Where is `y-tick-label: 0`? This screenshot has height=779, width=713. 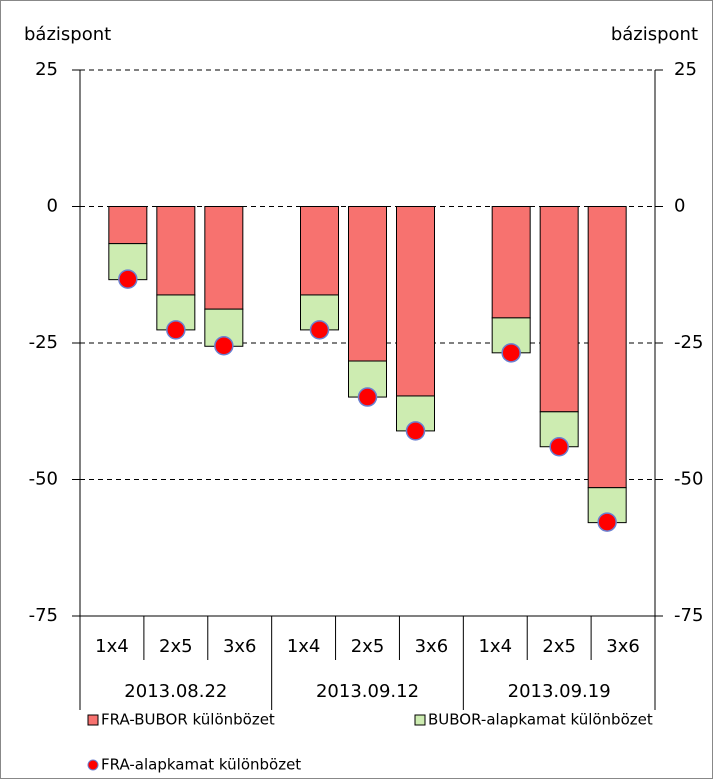 y-tick-label: 0 is located at coordinates (52, 206).